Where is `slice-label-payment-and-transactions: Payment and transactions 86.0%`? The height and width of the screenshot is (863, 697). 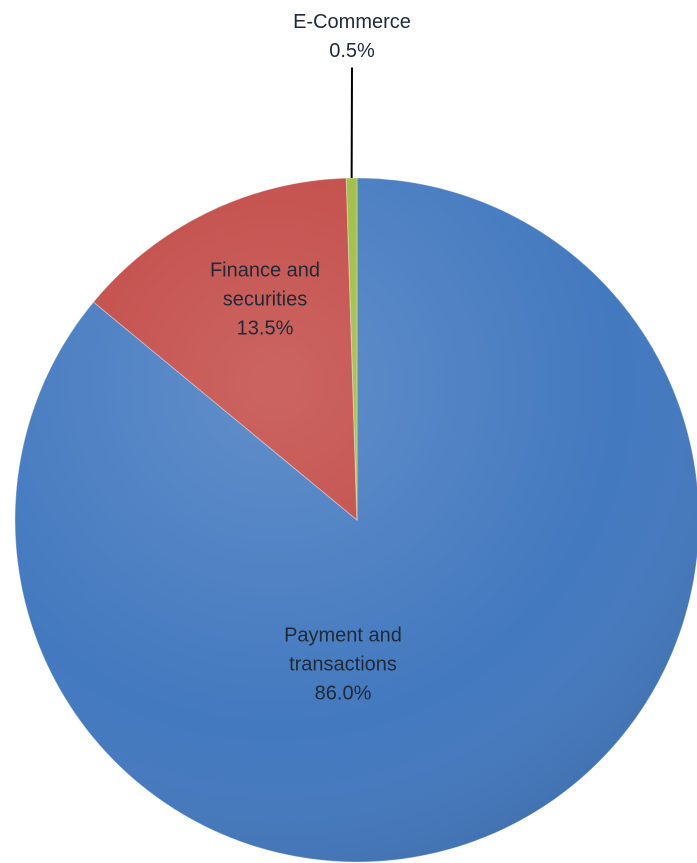
slice-label-payment-and-transactions: Payment and transactions 86.0% is located at coordinates (343, 664).